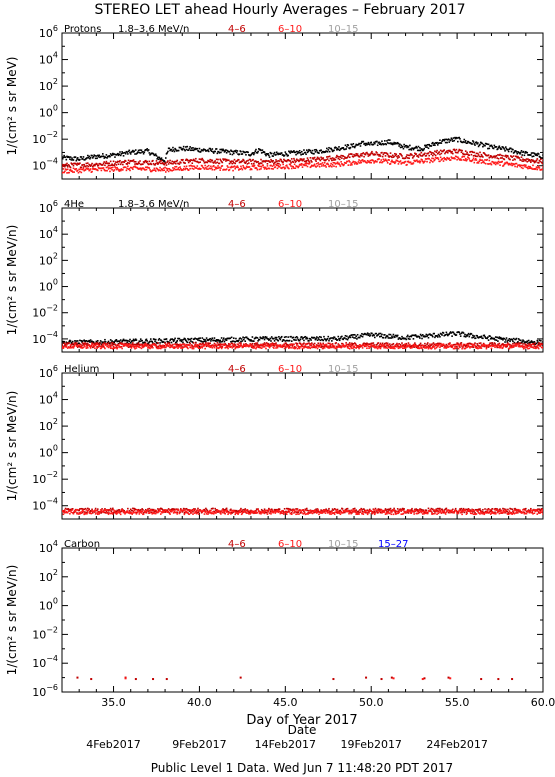 This screenshot has width=555, height=777. I want to click on series-6–10, so click(302, 346).